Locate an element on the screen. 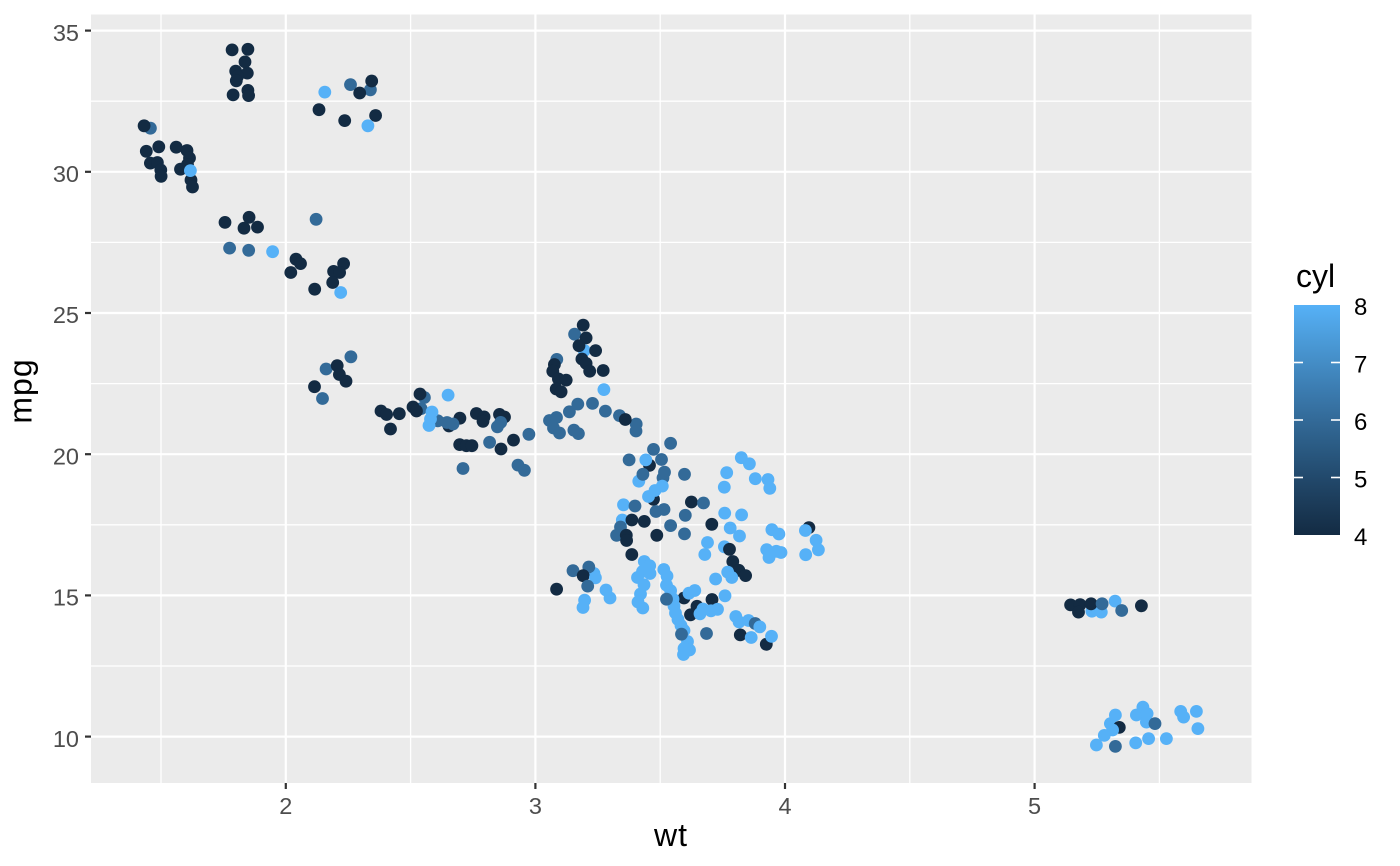  svg-text: 10 is located at coordinates (66, 739).